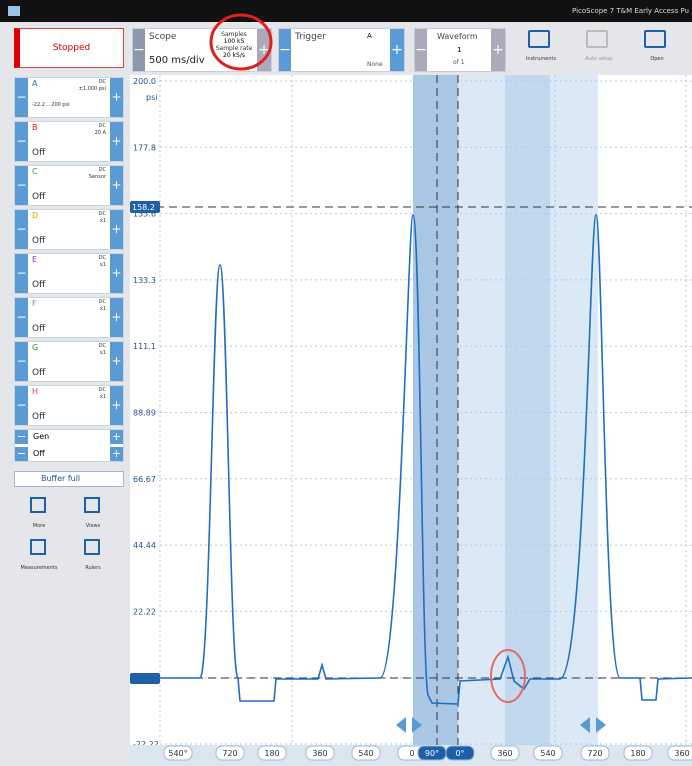 The width and height of the screenshot is (692, 766). What do you see at coordinates (39, 453) in the screenshot?
I see `generator-state: Off` at bounding box center [39, 453].